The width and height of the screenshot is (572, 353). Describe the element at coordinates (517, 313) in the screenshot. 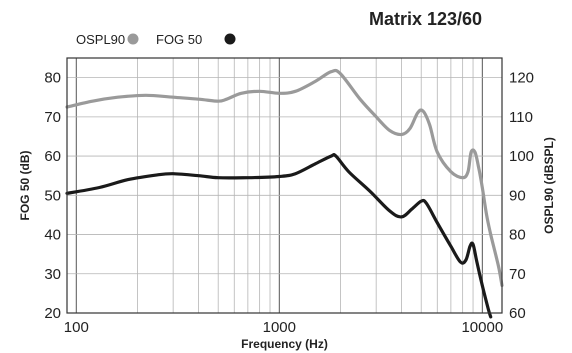

I see `y-right-tick-label: 60` at that location.